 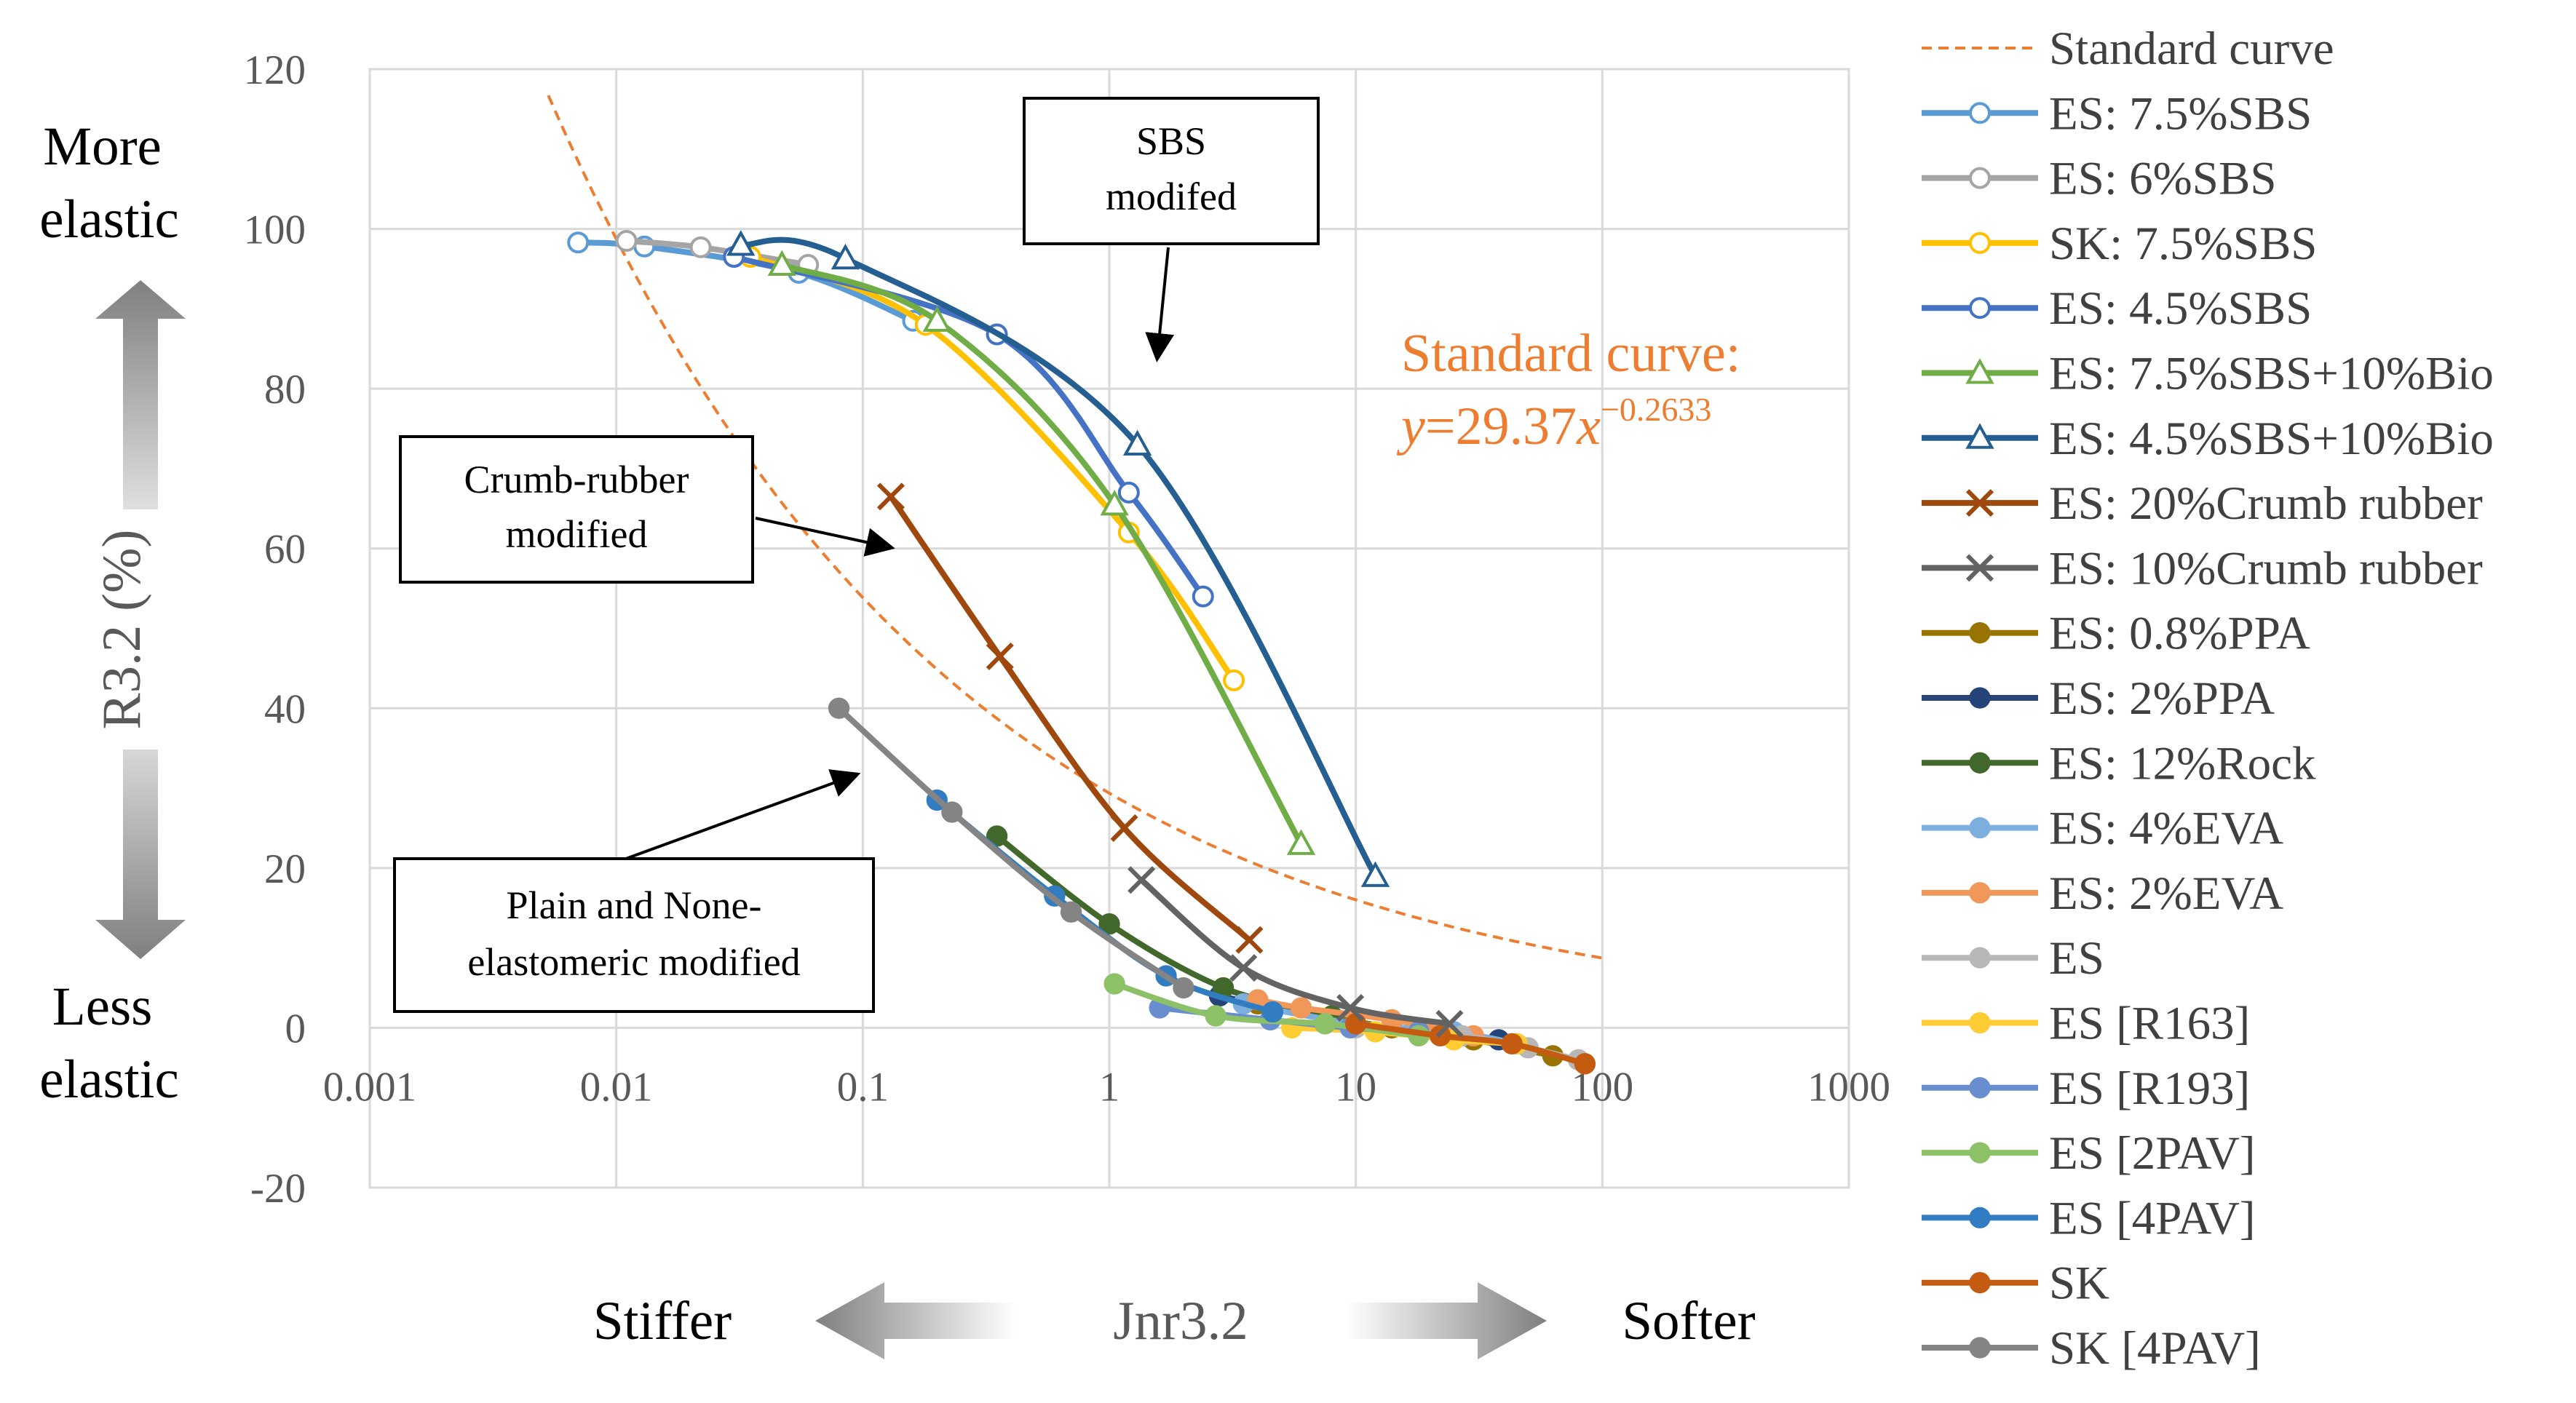 I want to click on legend-item-13: ES: 2%EVA, so click(x=2102, y=893).